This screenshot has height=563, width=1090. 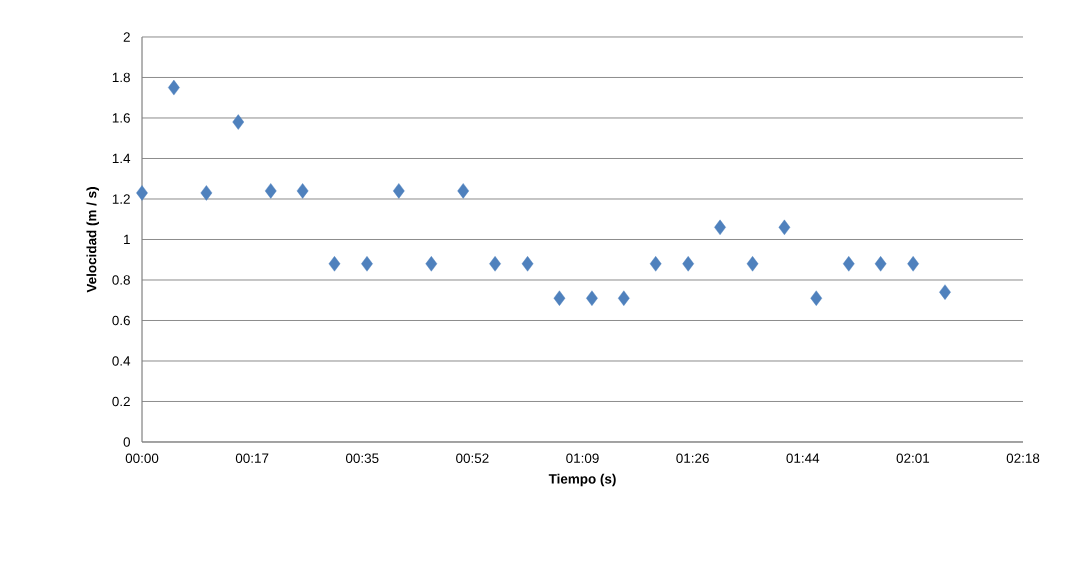 What do you see at coordinates (126, 37) in the screenshot?
I see `y-tick-label: 2` at bounding box center [126, 37].